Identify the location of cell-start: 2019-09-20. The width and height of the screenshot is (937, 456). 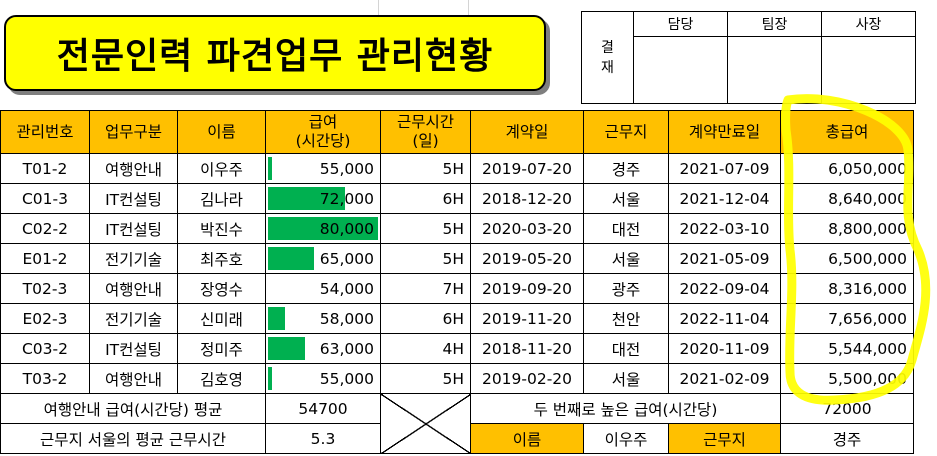
(527, 288).